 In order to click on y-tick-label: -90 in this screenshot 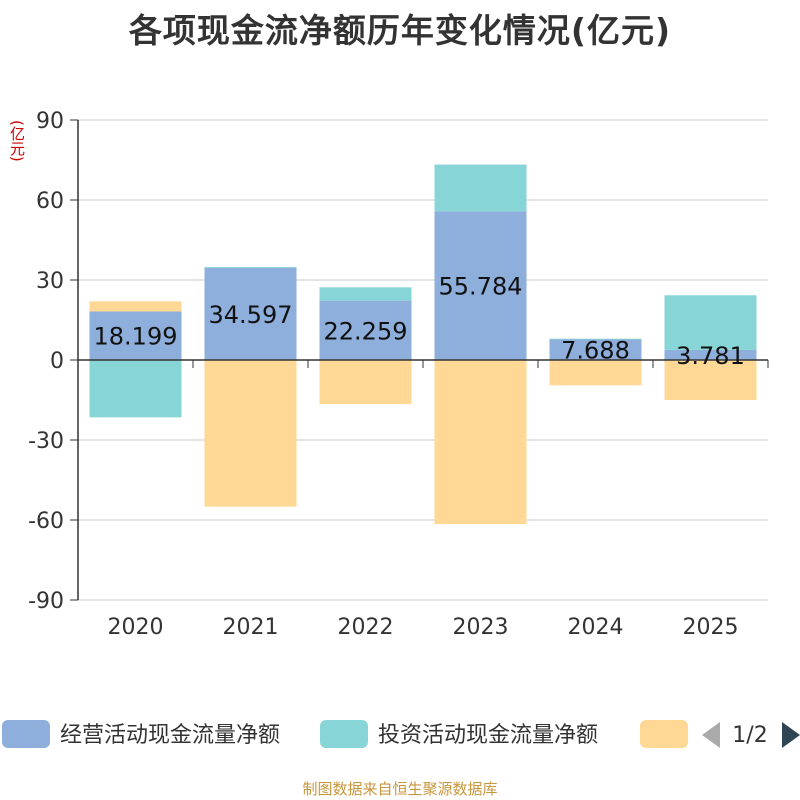, I will do `click(46, 601)`.